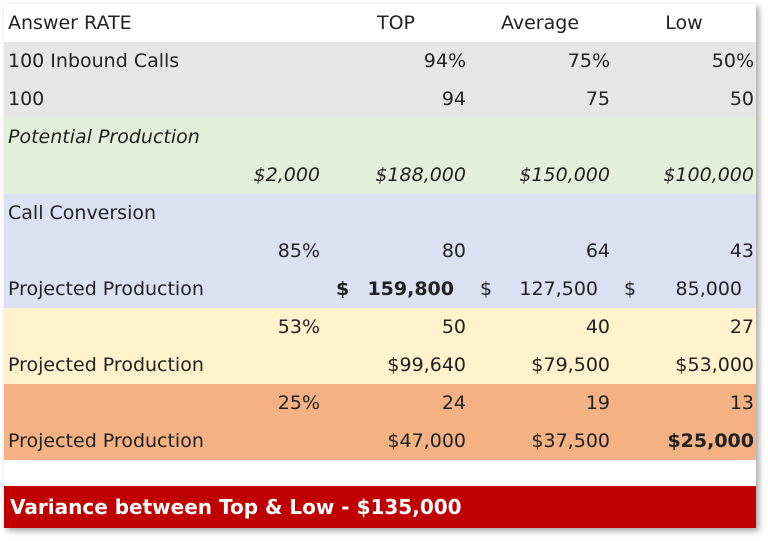 The height and width of the screenshot is (541, 768). I want to click on projected-high-low: 85,000, so click(708, 289).